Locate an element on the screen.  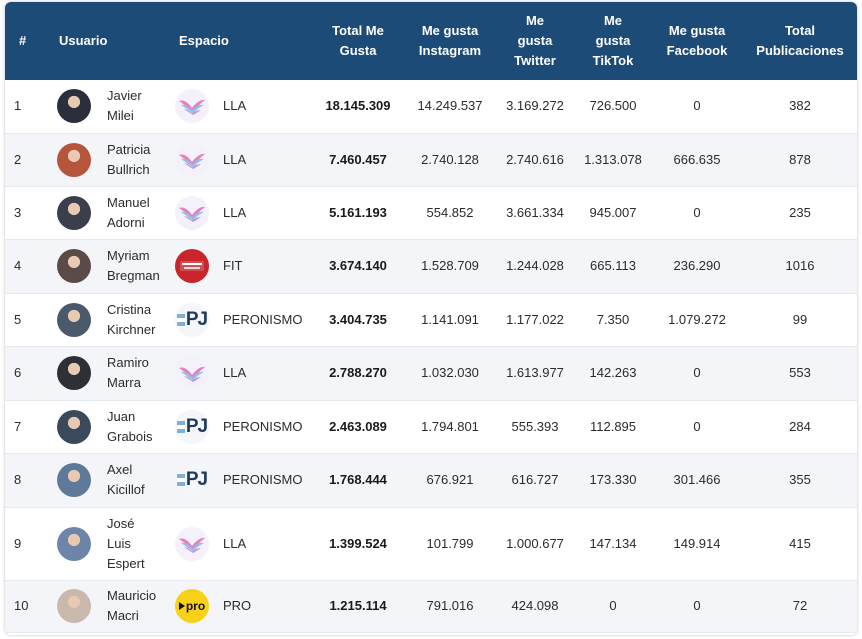
pj-logo-icon: PJ is located at coordinates (192, 319).